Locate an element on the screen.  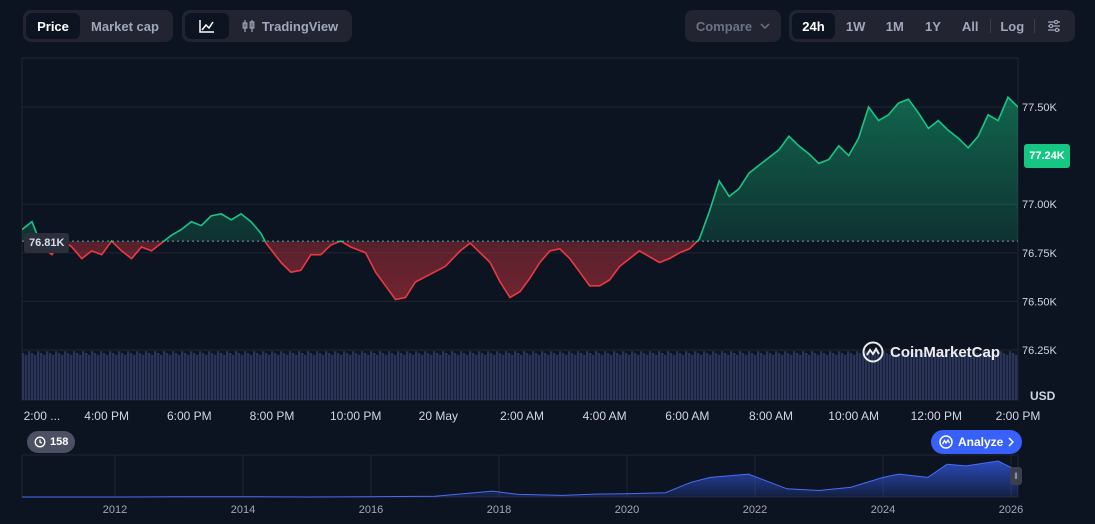
range-tabs: 24h 1W 1M 1Y All Log is located at coordinates (932, 26).